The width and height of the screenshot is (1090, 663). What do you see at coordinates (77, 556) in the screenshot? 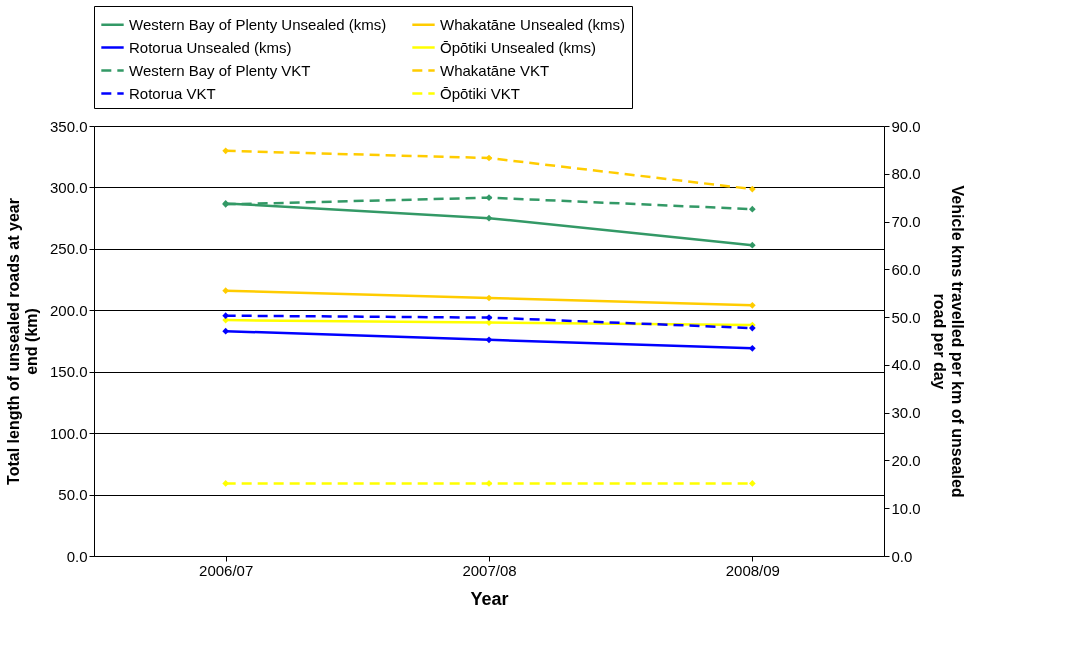
I see `y-tick-label: 0.0` at bounding box center [77, 556].